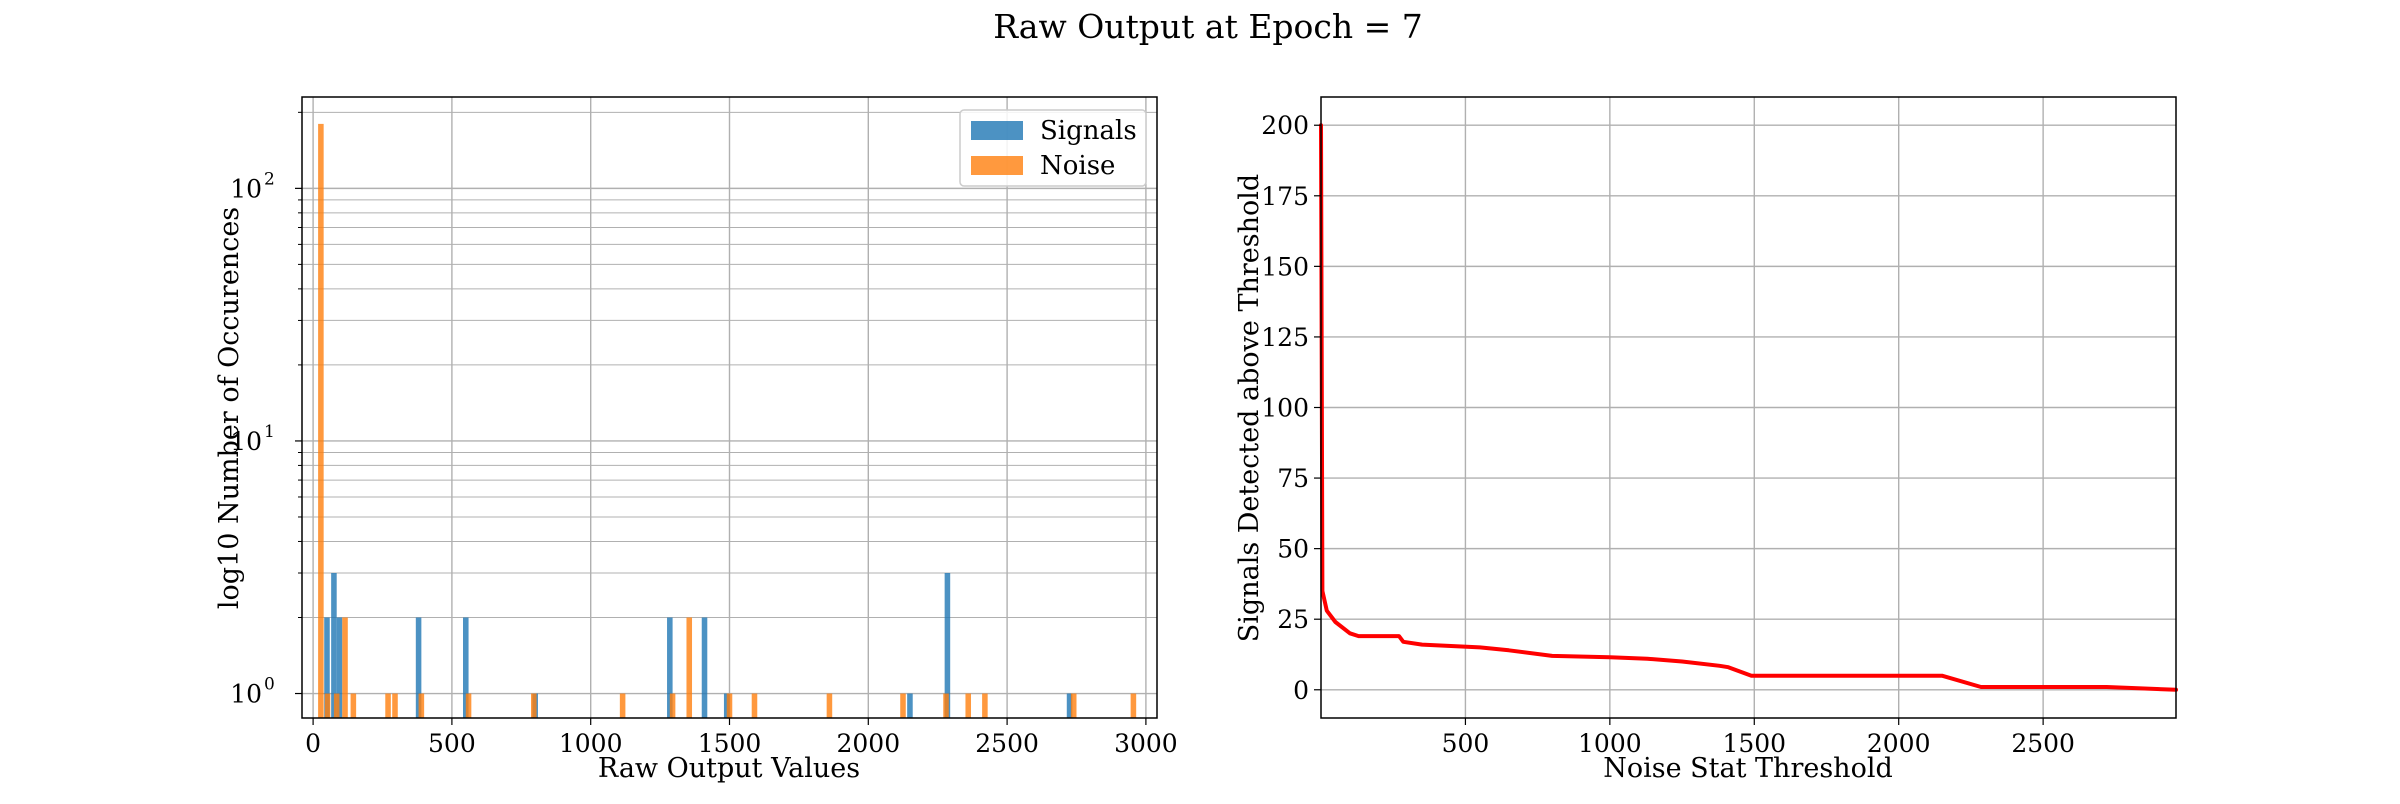 Image resolution: width=2400 pixels, height=804 pixels. I want to click on histogram-y-tick-exponent: 2, so click(269, 179).